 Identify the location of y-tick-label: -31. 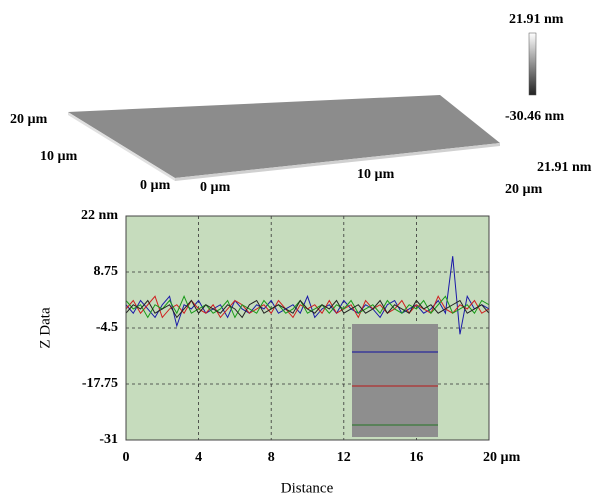
(108, 439).